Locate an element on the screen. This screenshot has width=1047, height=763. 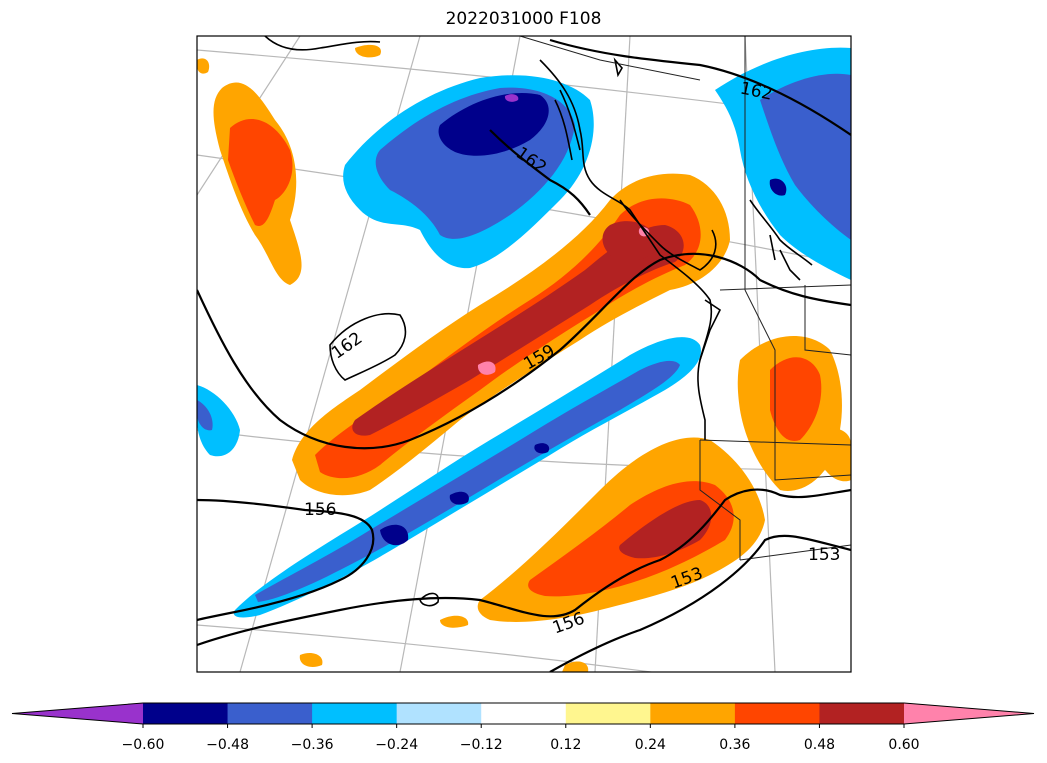
colorbar-tick-label: 0.48 is located at coordinates (819, 745).